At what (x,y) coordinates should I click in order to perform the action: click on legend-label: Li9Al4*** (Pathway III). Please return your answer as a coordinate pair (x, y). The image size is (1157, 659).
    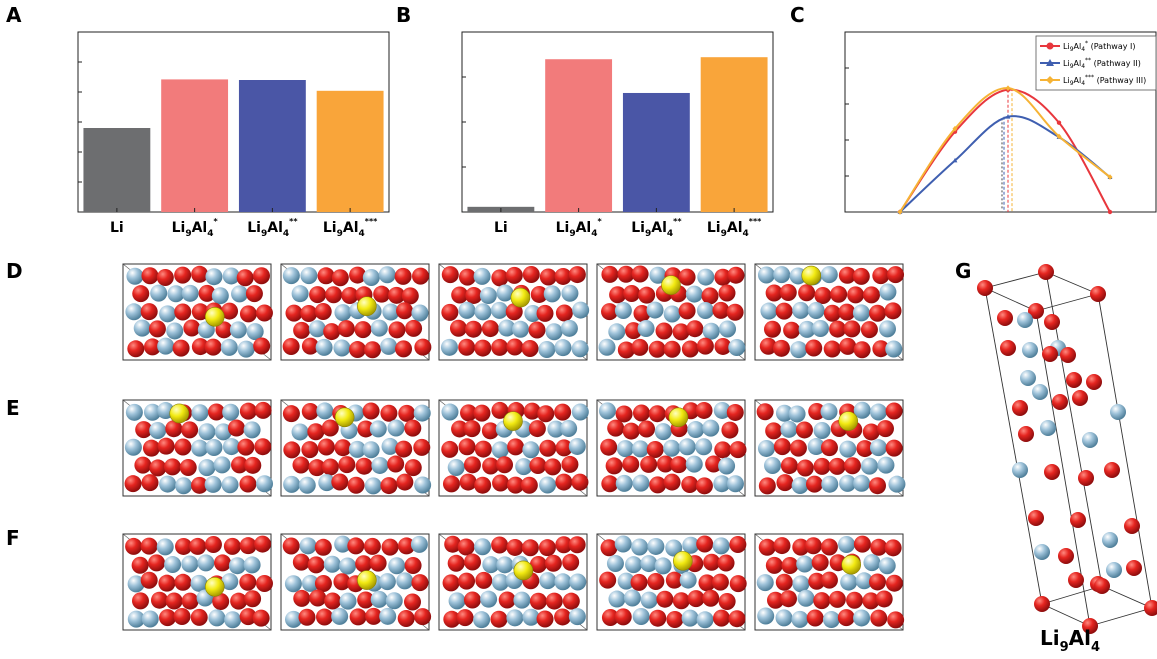
    Looking at the image, I should click on (1104, 80).